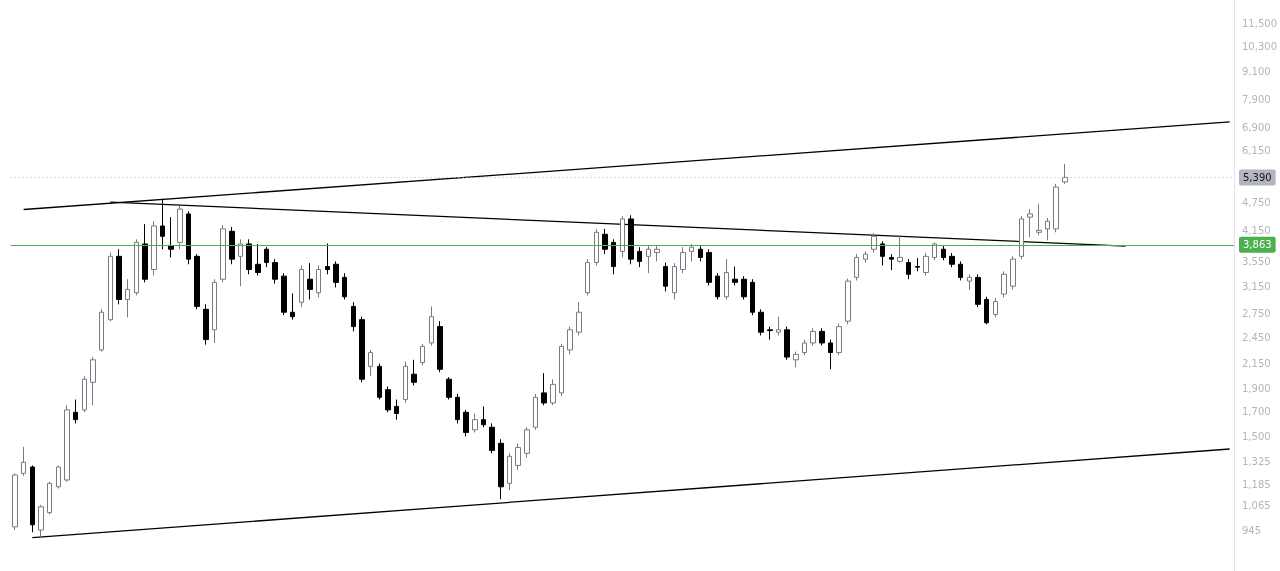 Image resolution: width=1280 pixels, height=571 pixels. I want to click on y-tick-label: 1,500, so click(1256, 436).